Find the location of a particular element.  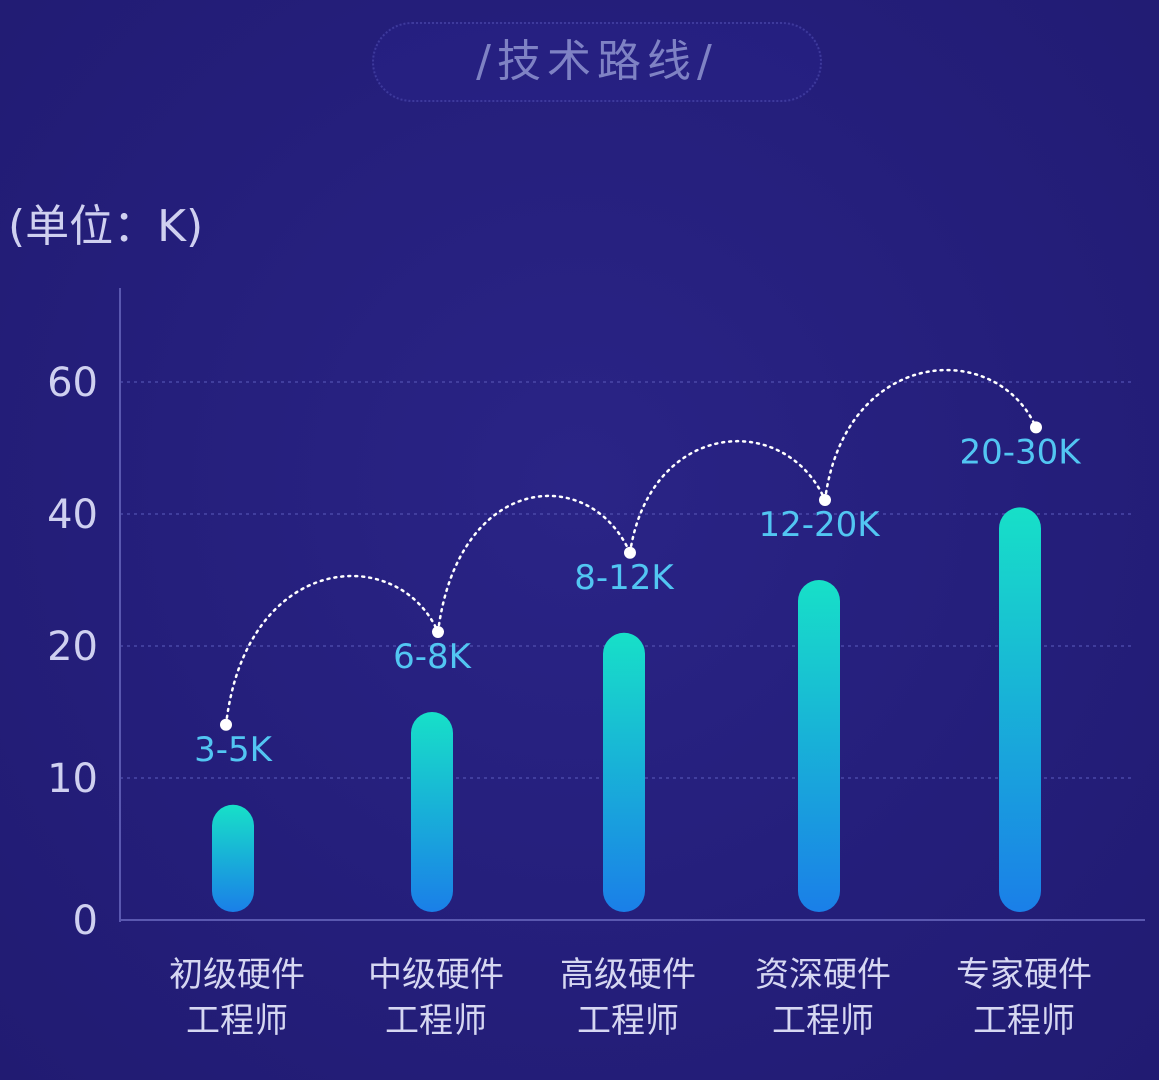

y-tick-label: 0 is located at coordinates (85, 921).